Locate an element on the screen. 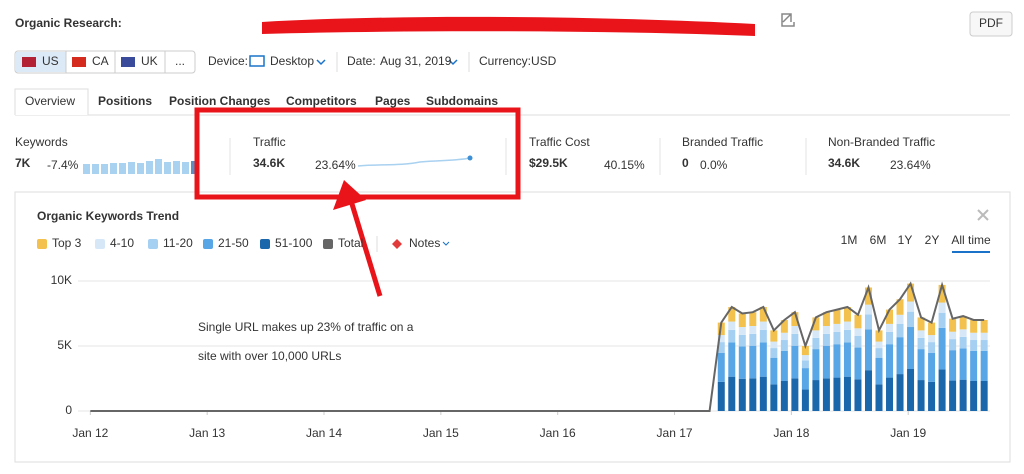  active-tab is located at coordinates (51, 101).